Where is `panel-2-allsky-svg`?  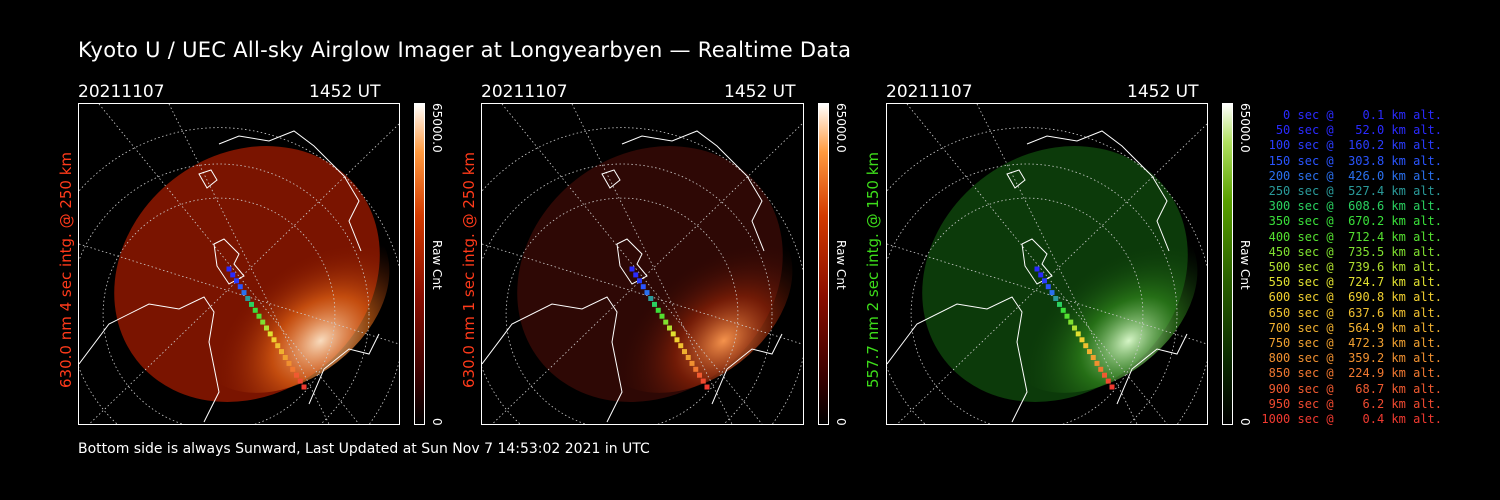
panel-2-allsky-svg is located at coordinates (642, 264).